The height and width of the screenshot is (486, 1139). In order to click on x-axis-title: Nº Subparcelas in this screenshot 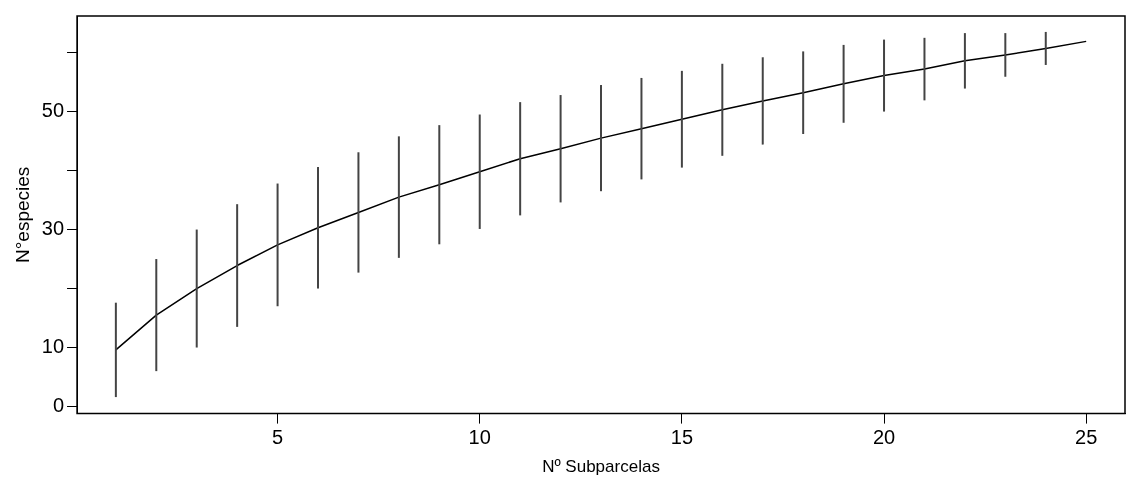, I will do `click(601, 467)`.